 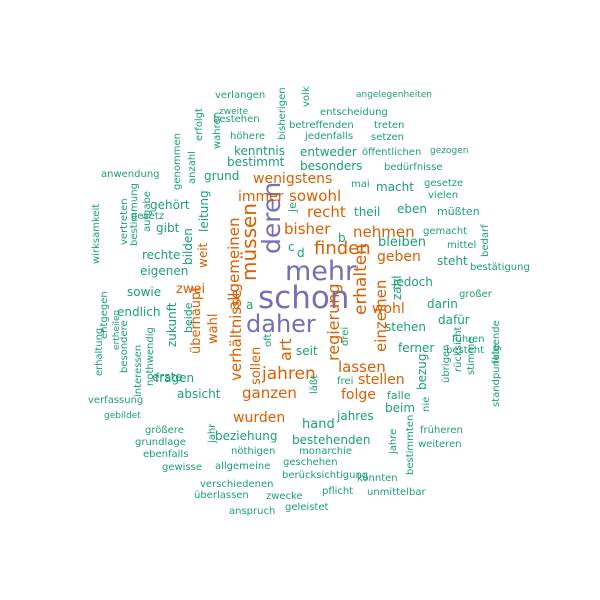 I want to click on word-63: leitung, so click(x=204, y=211).